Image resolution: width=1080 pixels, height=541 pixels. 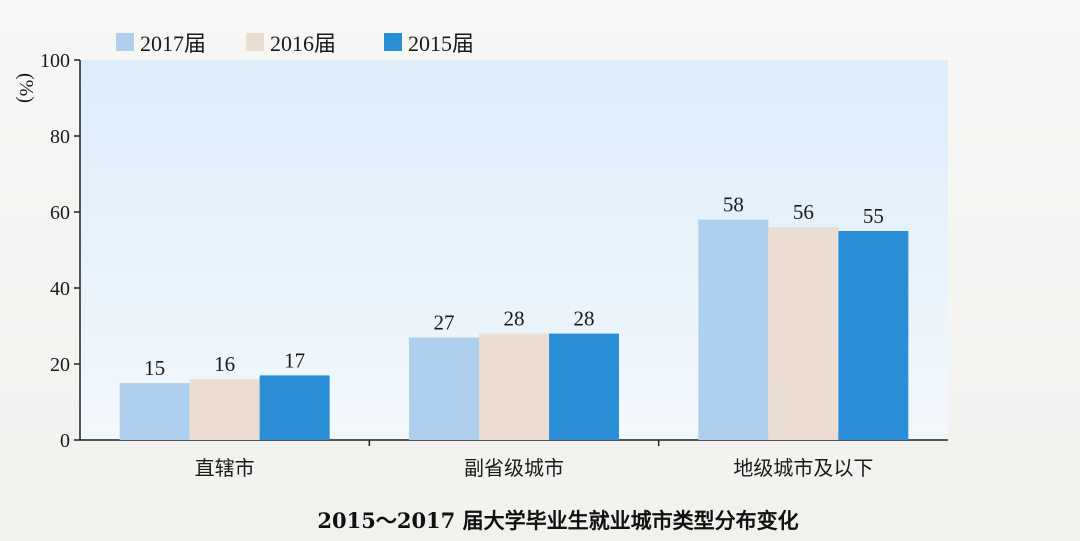 What do you see at coordinates (873, 216) in the screenshot?
I see `data-label: 55` at bounding box center [873, 216].